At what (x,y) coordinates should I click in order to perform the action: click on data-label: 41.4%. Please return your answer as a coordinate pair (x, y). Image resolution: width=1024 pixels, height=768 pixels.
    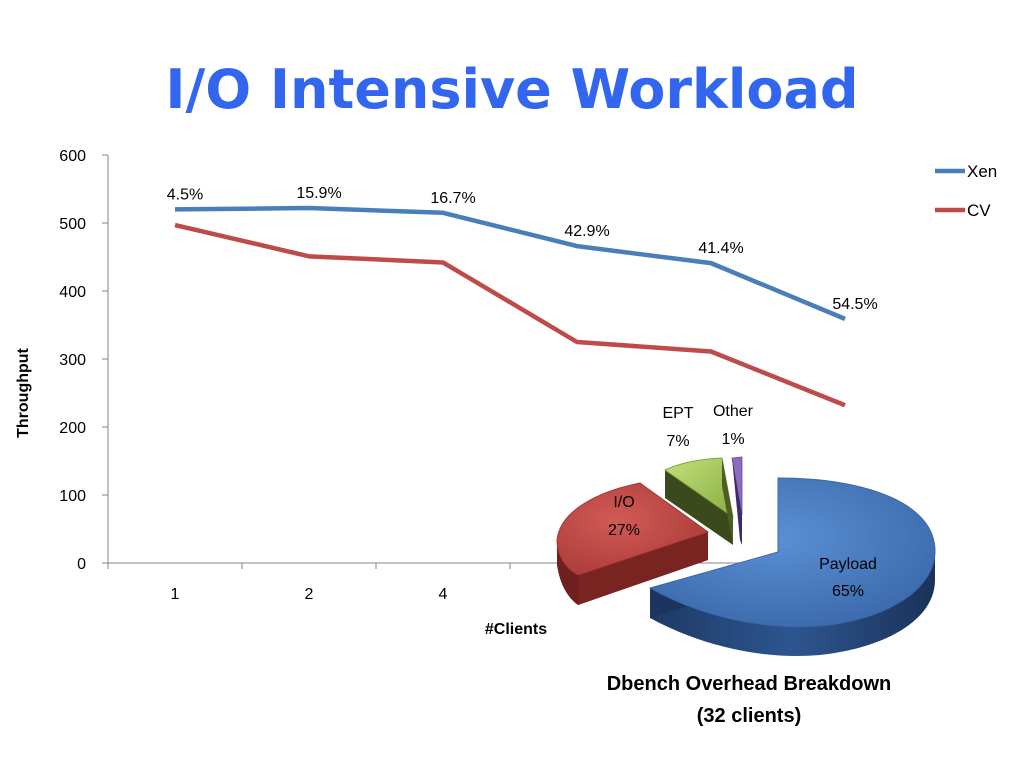
    Looking at the image, I should click on (720, 248).